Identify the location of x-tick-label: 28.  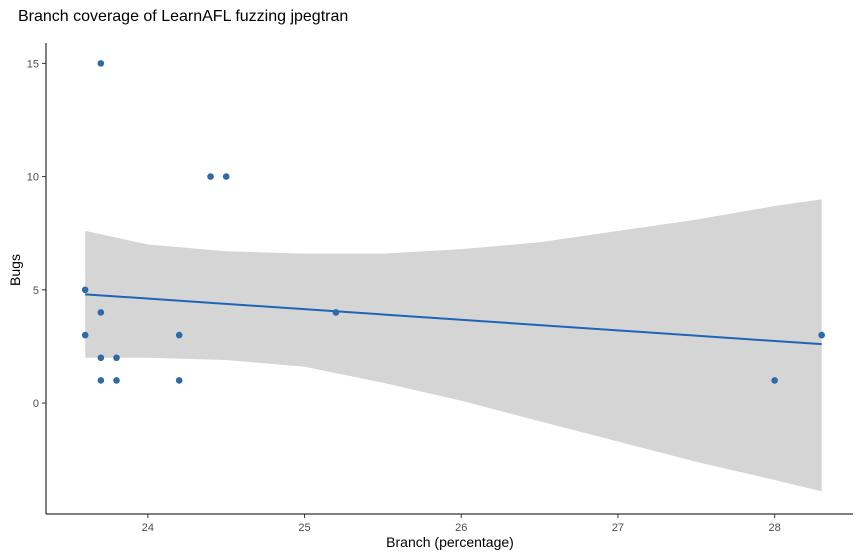
(775, 528).